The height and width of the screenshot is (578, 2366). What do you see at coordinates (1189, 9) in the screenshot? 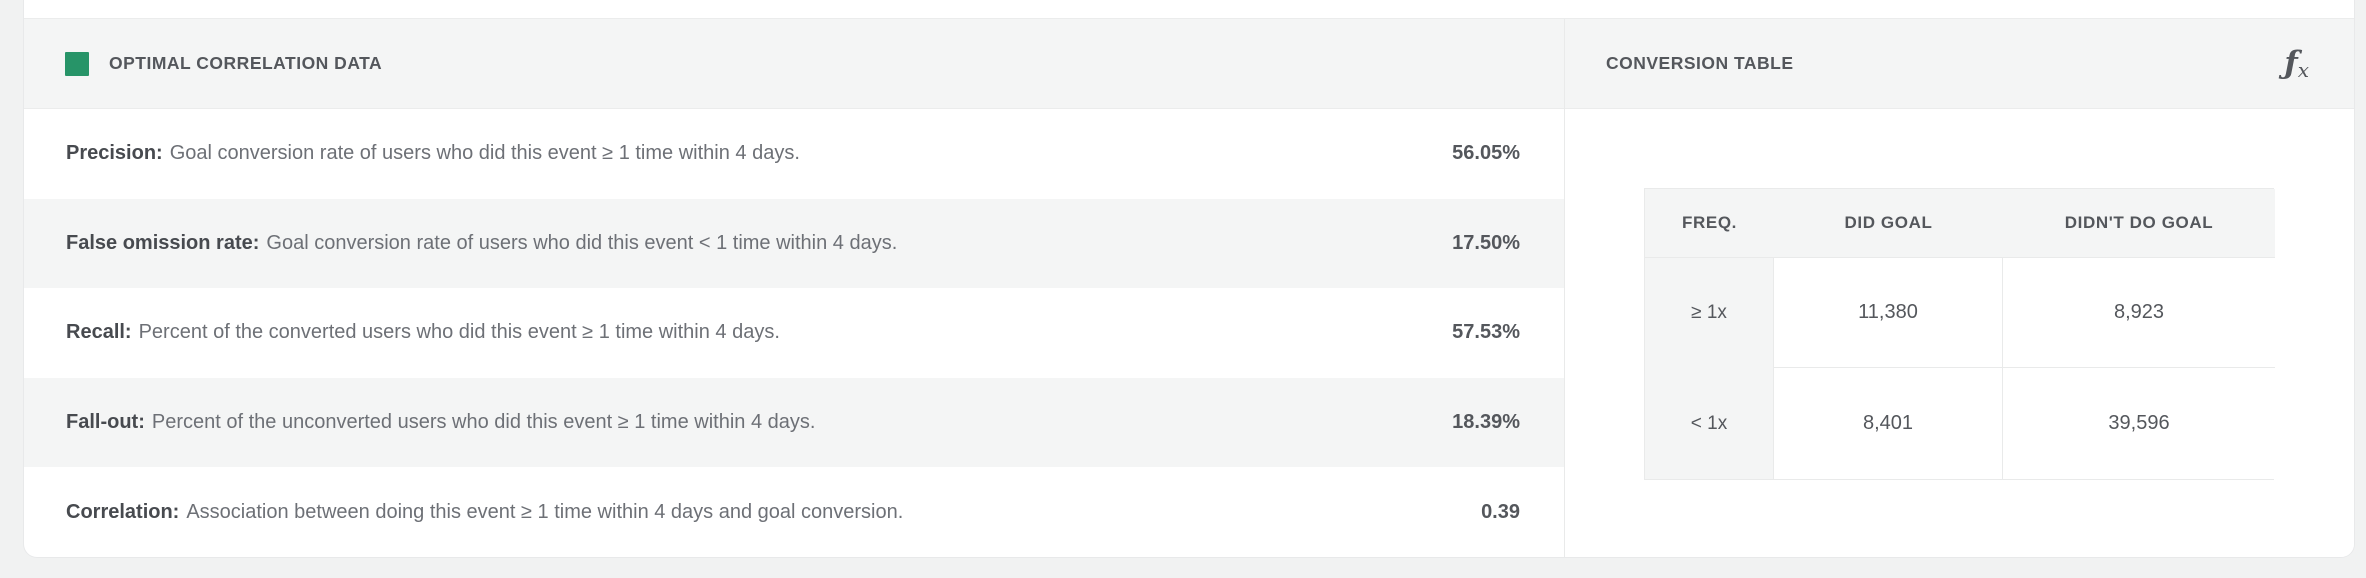
I see `card-top-strip` at bounding box center [1189, 9].